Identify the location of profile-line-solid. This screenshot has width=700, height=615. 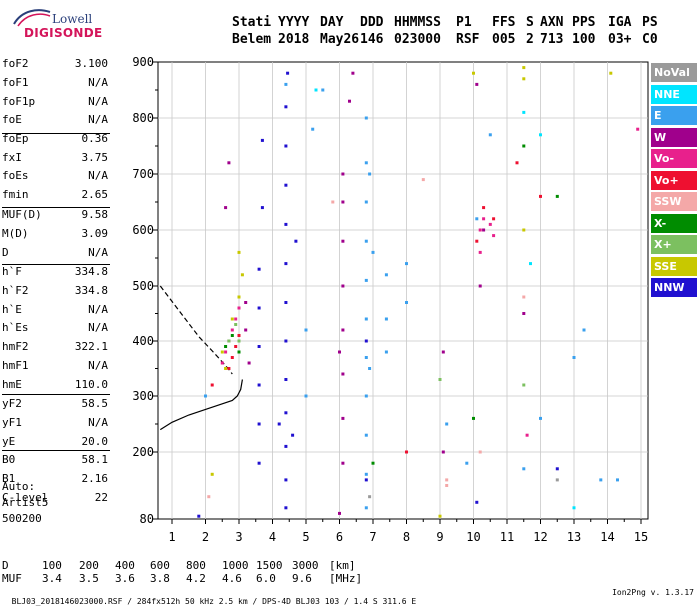
(201, 405).